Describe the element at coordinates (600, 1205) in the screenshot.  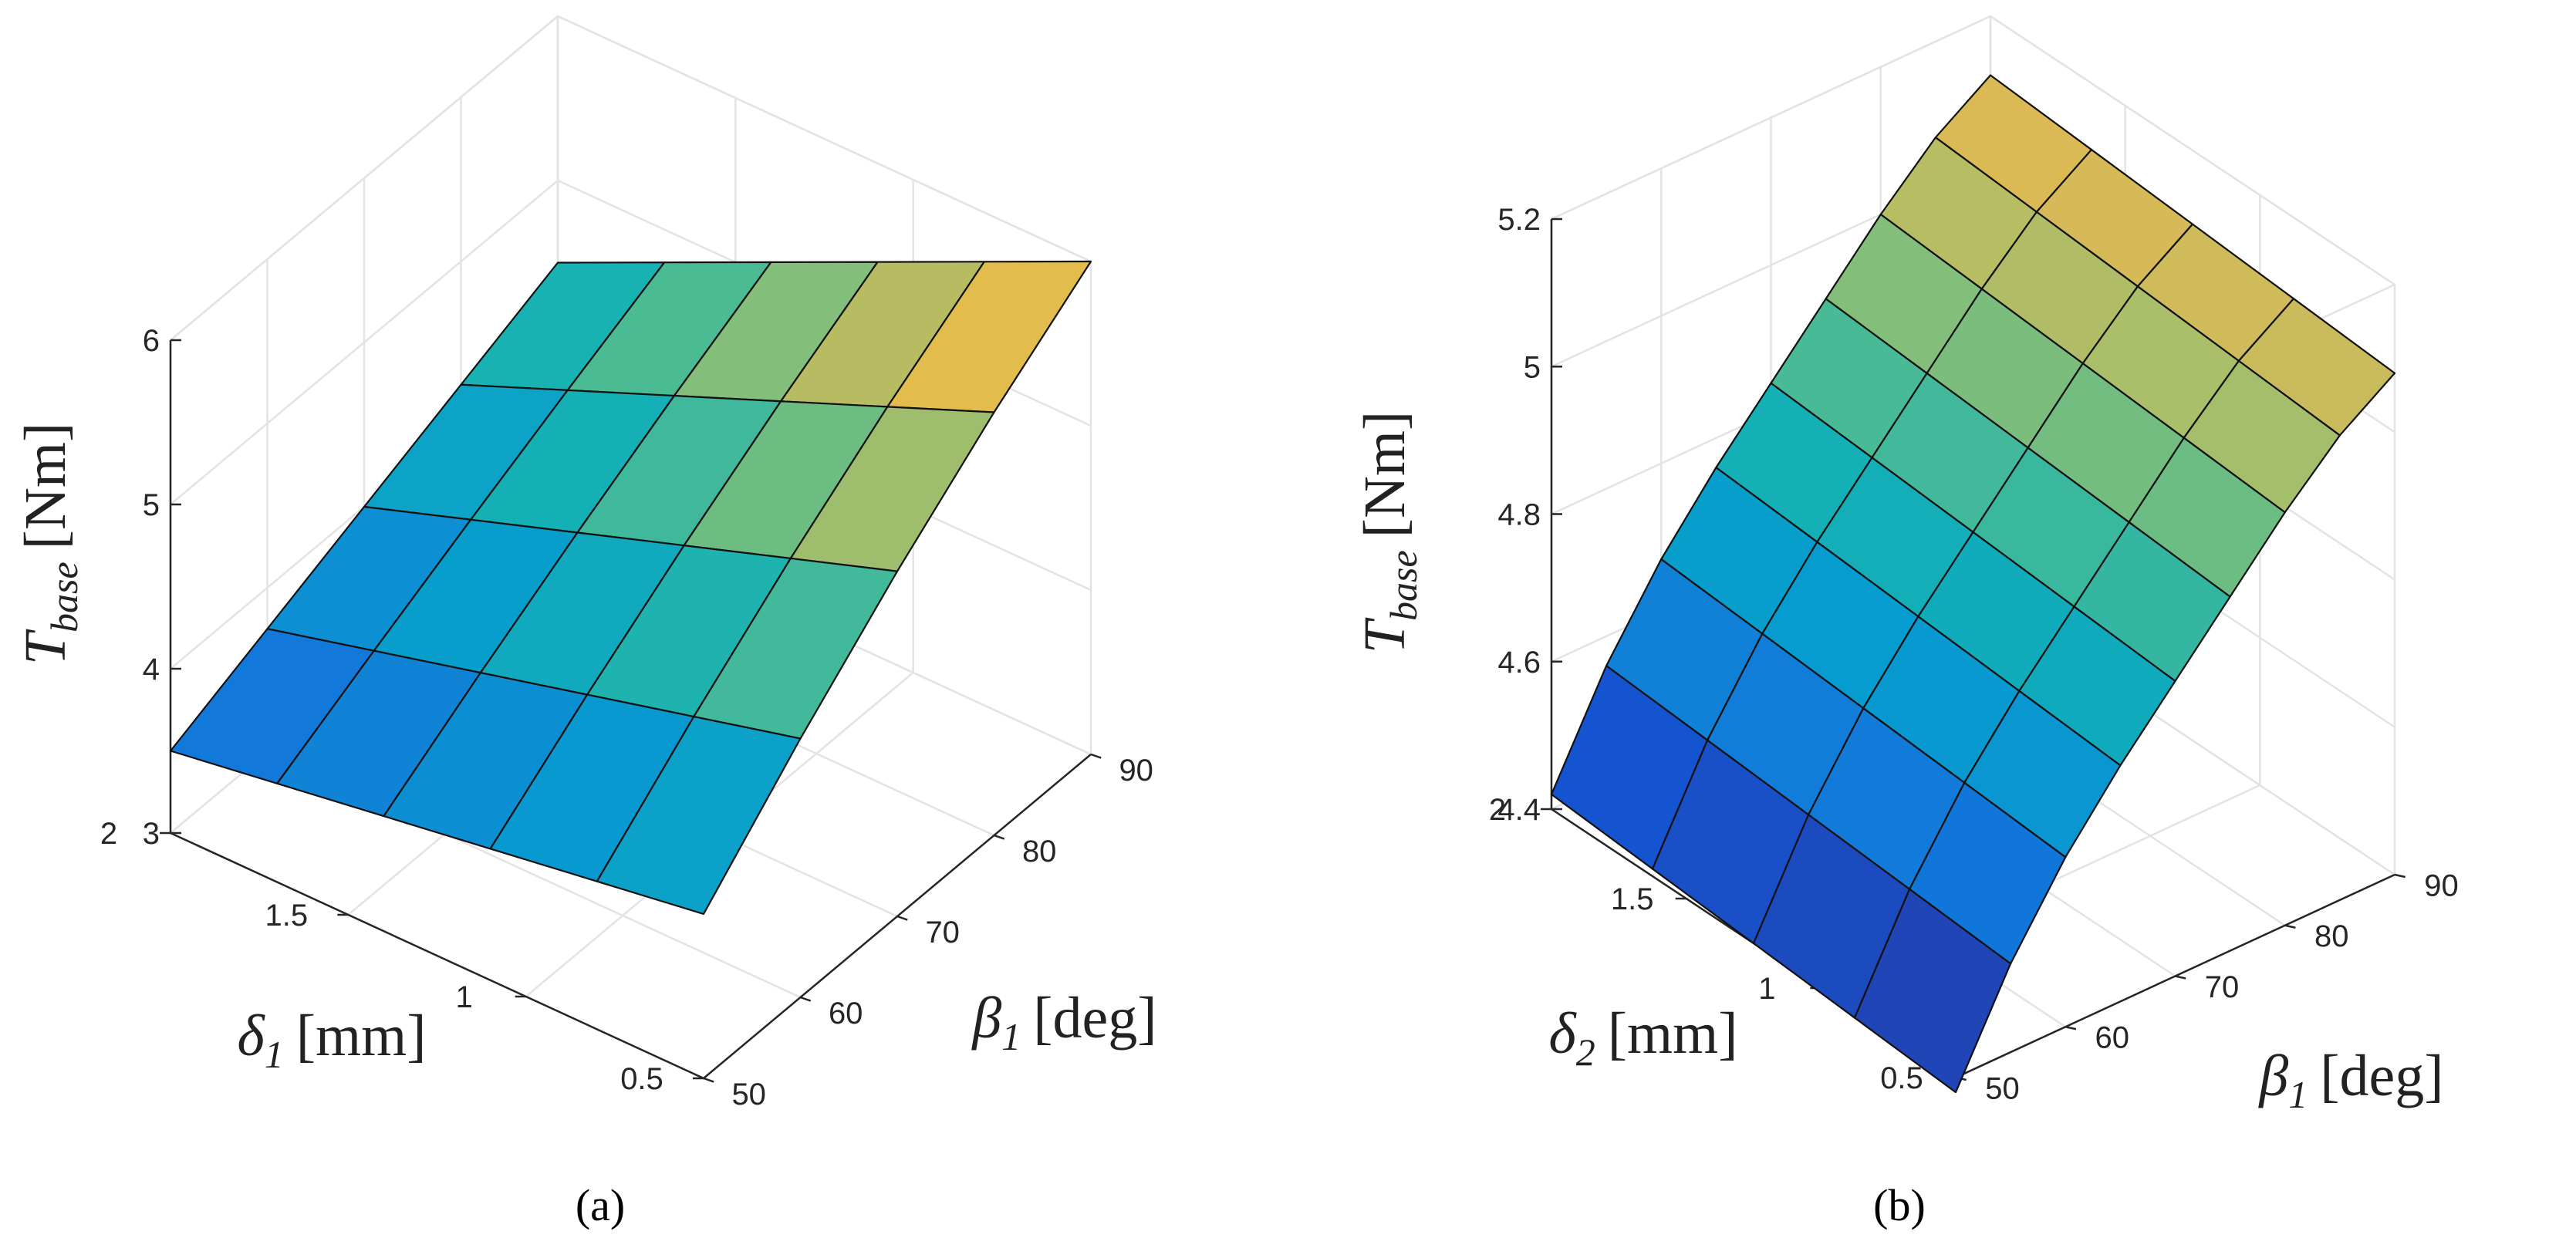
I see `caption-a: (a)` at that location.